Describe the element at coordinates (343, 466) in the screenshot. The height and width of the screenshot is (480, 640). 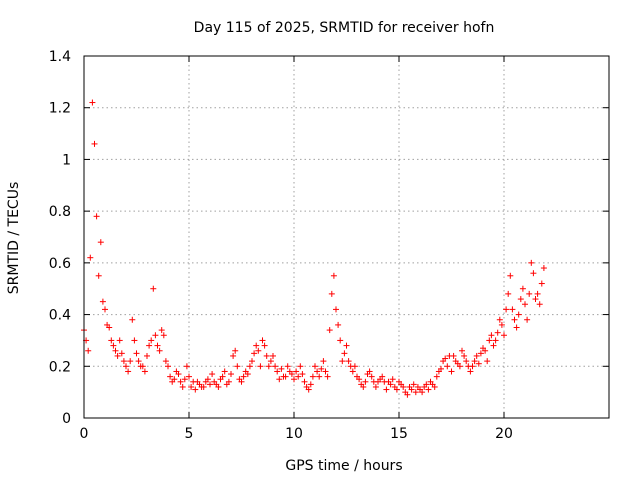
I see `x-axis-label: GPS time / hours` at that location.